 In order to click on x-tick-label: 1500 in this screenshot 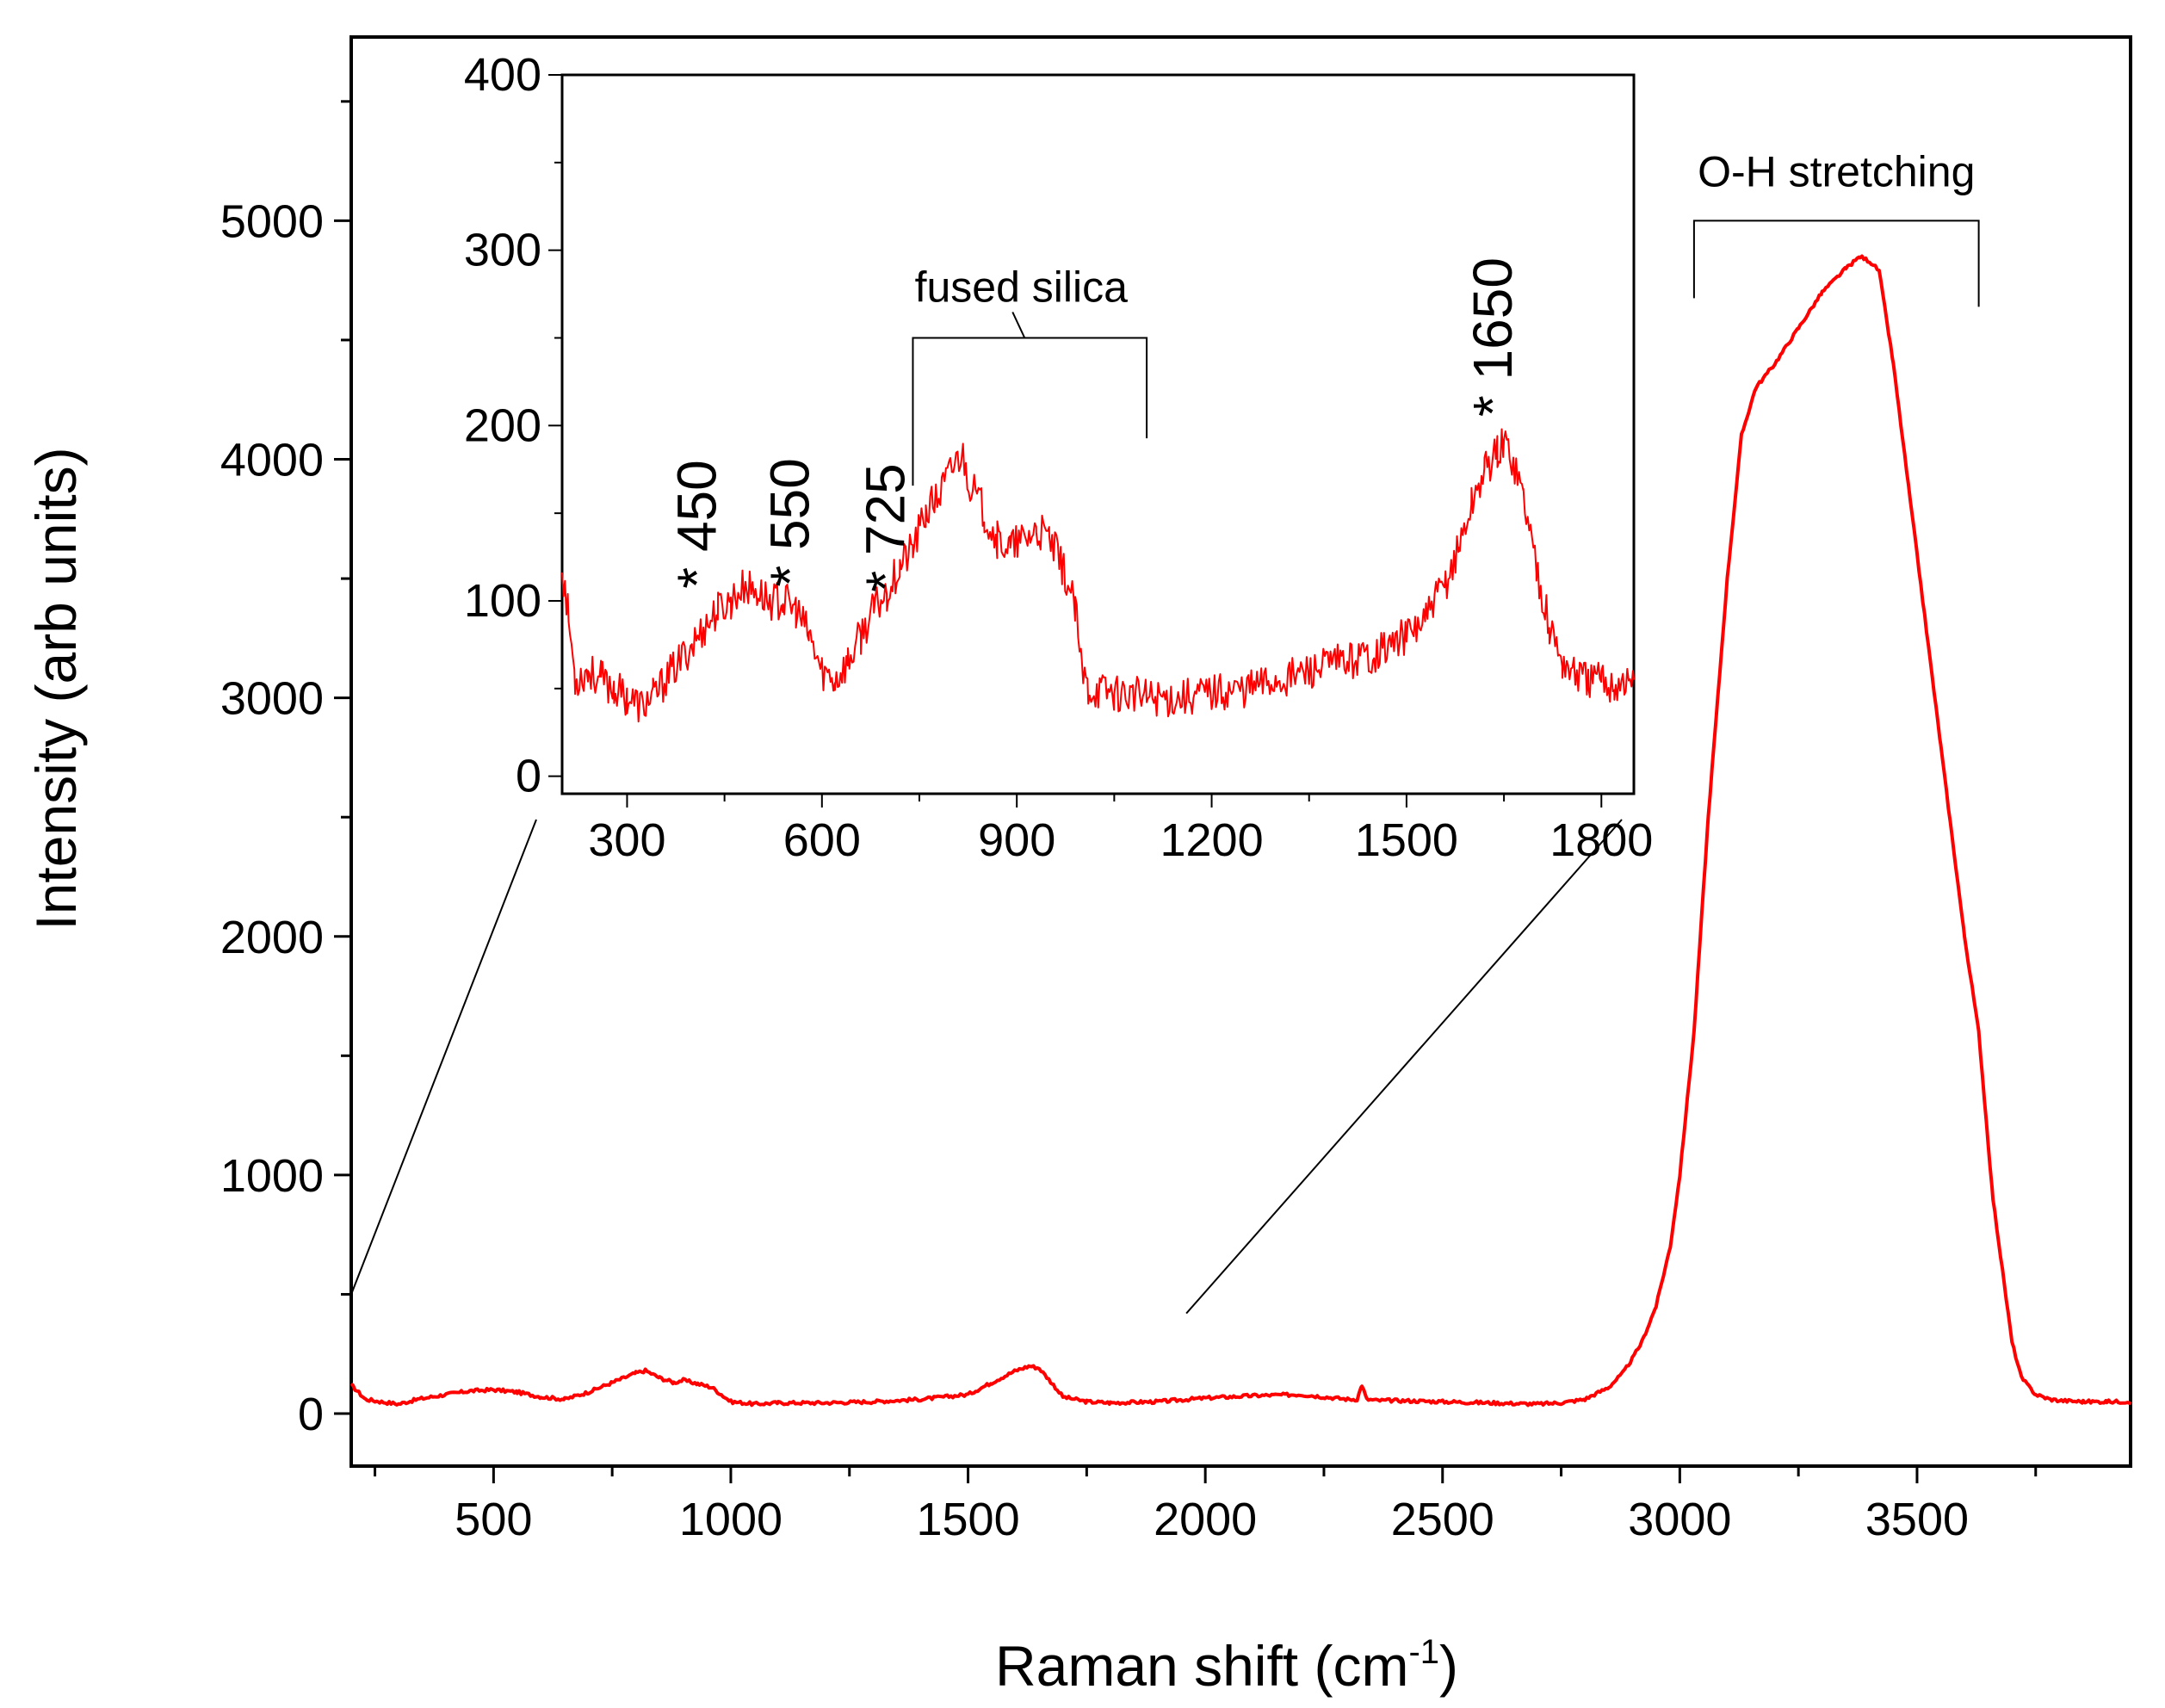, I will do `click(967, 1519)`.